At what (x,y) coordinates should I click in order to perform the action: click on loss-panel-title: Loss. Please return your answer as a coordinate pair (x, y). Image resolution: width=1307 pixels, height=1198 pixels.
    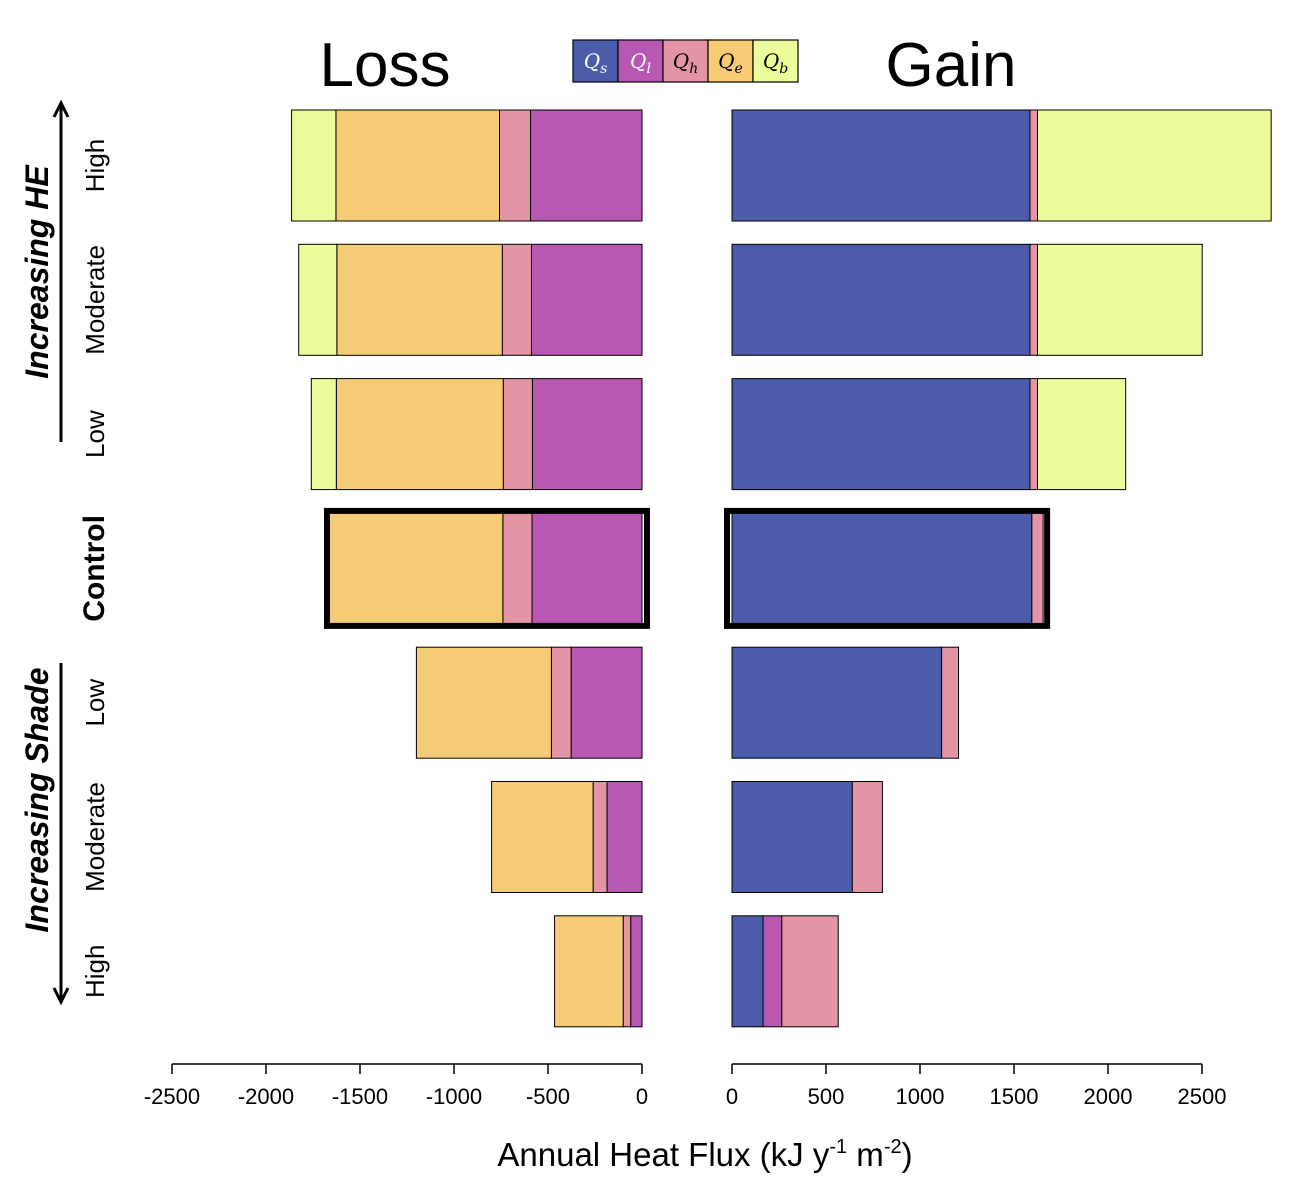
    Looking at the image, I should click on (385, 65).